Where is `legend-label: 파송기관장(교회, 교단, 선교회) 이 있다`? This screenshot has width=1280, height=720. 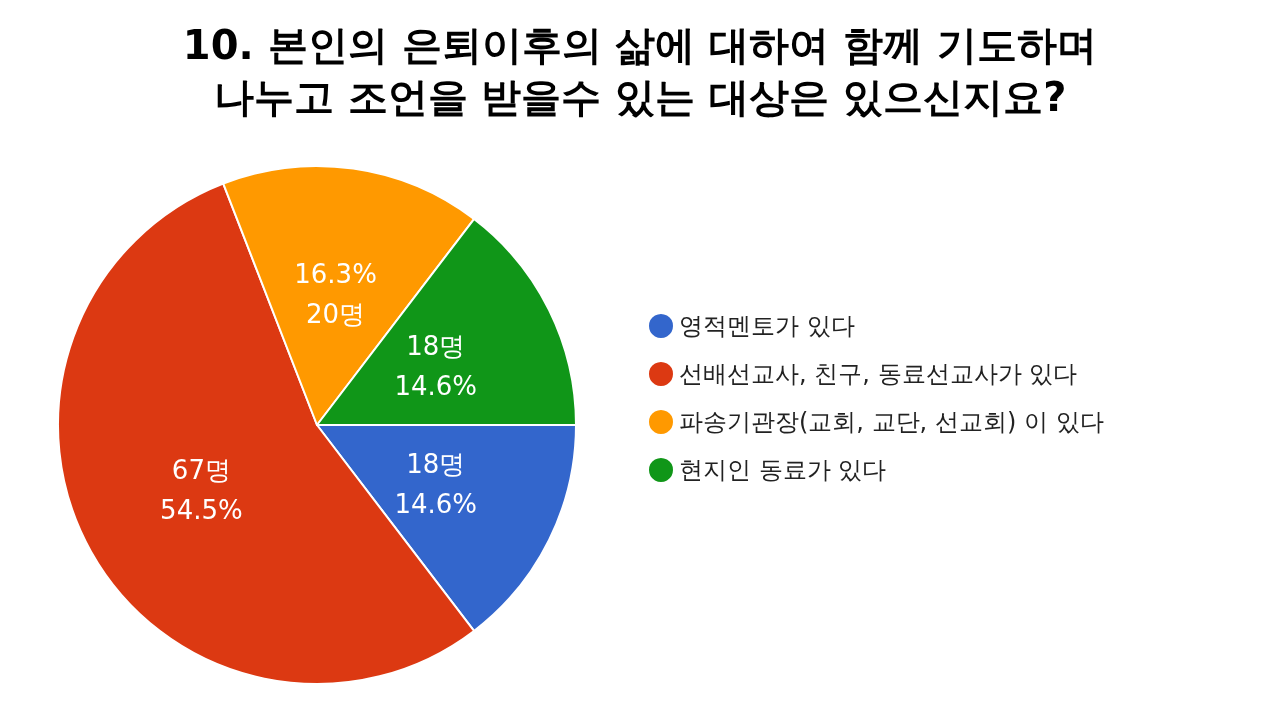 legend-label: 파송기관장(교회, 교단, 선교회) 이 있다 is located at coordinates (891, 422).